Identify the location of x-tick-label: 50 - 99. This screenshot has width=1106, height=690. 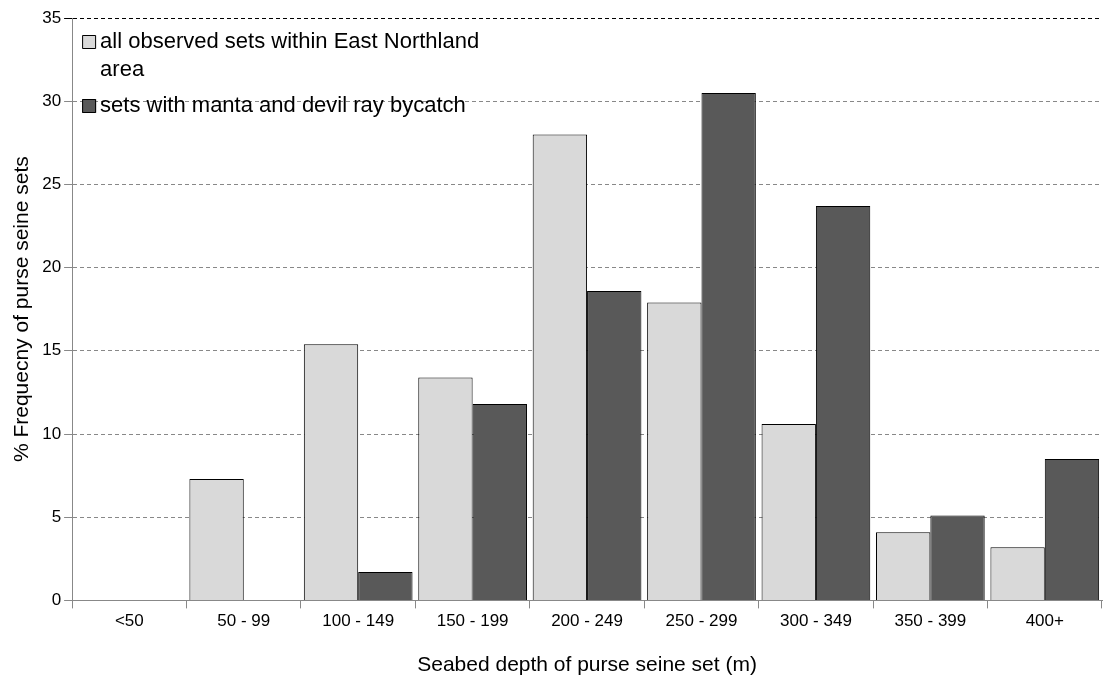
(244, 621).